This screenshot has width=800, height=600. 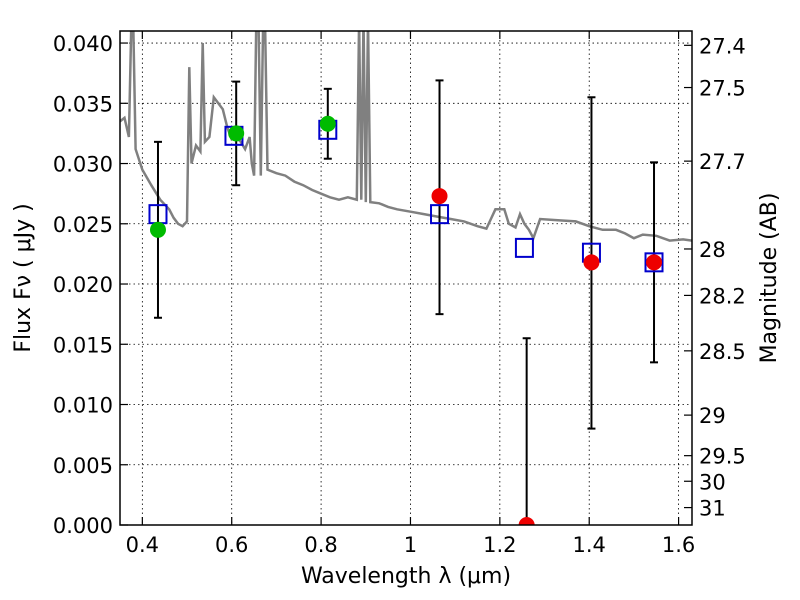 What do you see at coordinates (712, 509) in the screenshot?
I see `magnitude-tick-label: 31` at bounding box center [712, 509].